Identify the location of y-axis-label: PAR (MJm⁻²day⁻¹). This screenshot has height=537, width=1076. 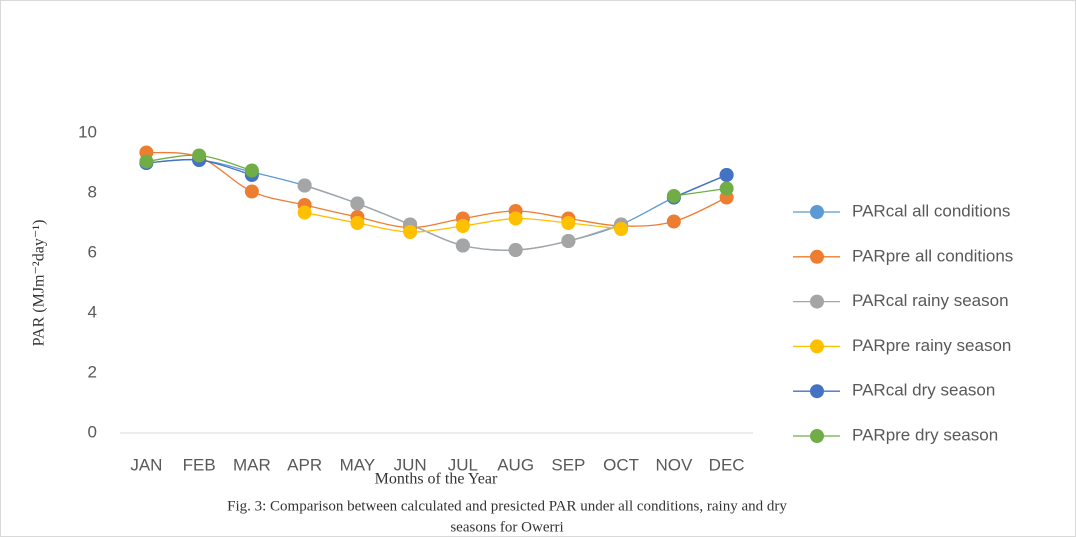
(39, 283).